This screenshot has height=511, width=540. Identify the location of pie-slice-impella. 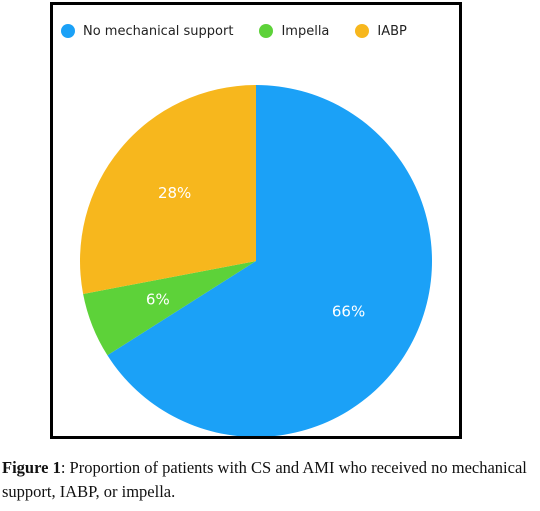
(169, 308).